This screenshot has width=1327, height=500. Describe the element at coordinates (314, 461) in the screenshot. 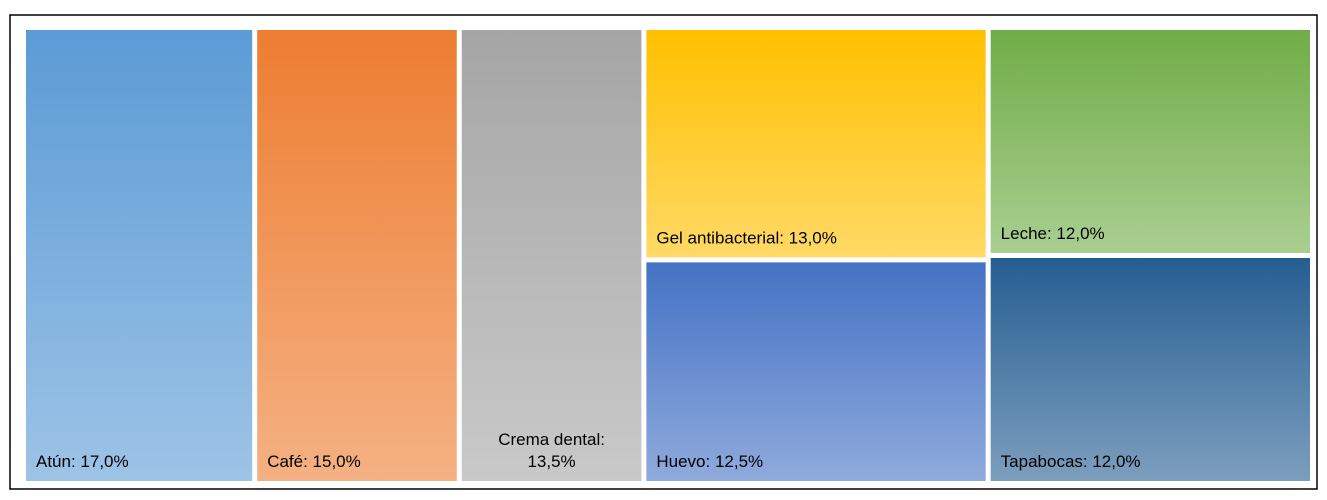

I see `tile-label: Café: 15,0%` at that location.